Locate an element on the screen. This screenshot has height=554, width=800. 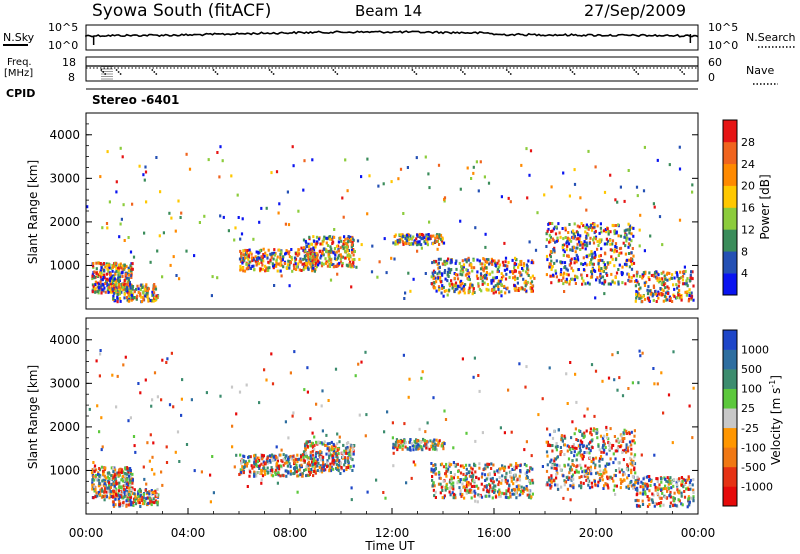
power-cell-2021 is located at coordinates (485, 247).